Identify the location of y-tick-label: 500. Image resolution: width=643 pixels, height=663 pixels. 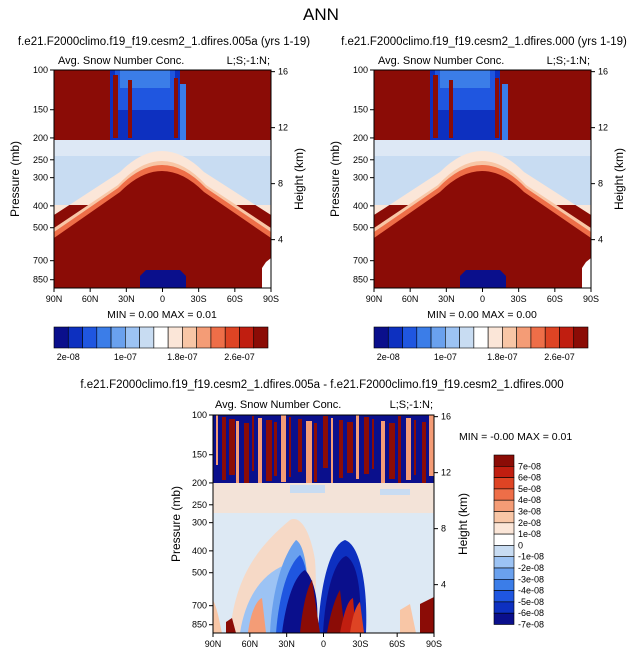
(40, 228).